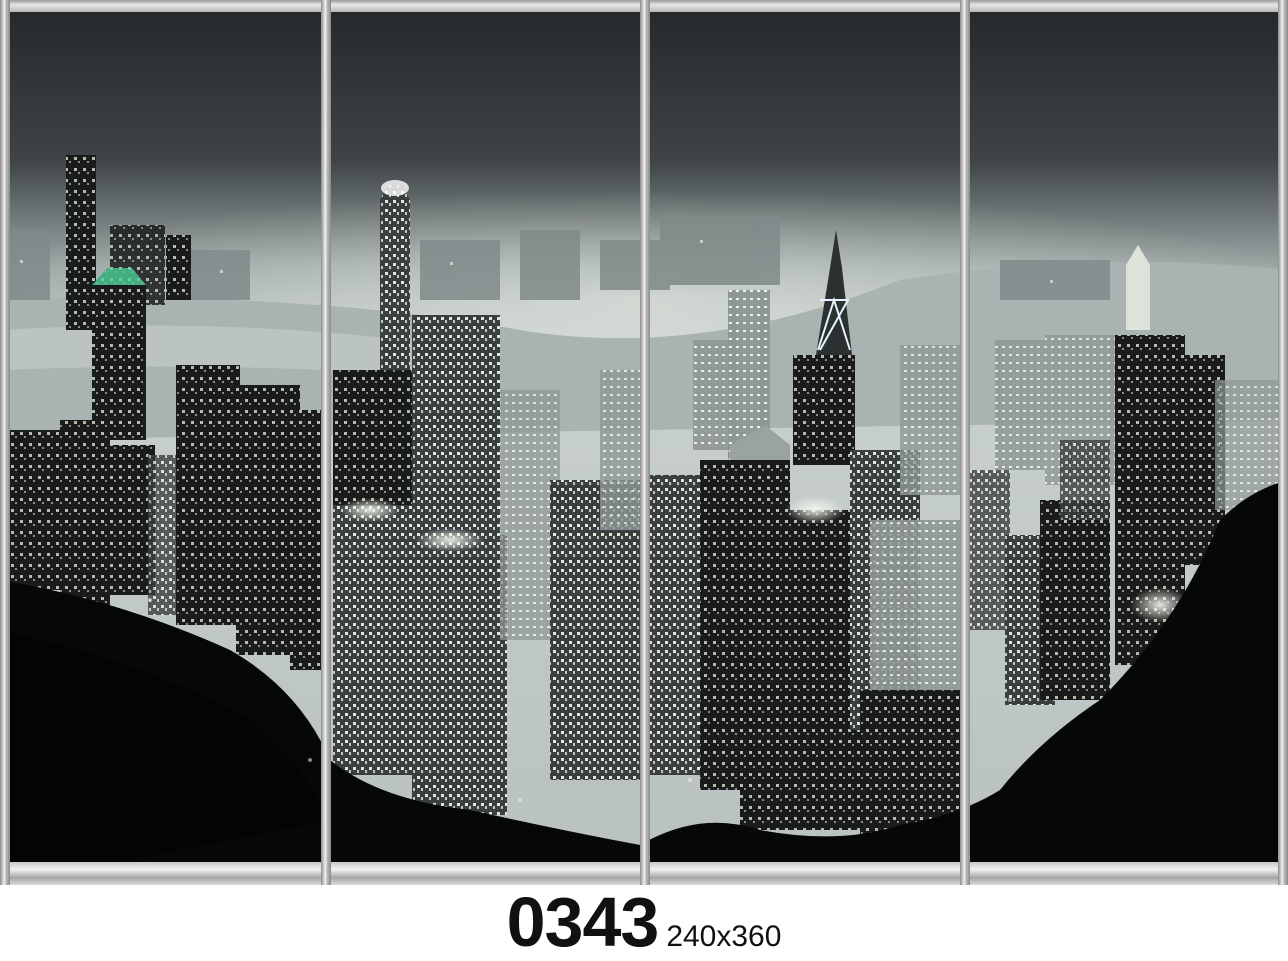  Describe the element at coordinates (583, 922) in the screenshot. I see `product-code: 0343` at that location.